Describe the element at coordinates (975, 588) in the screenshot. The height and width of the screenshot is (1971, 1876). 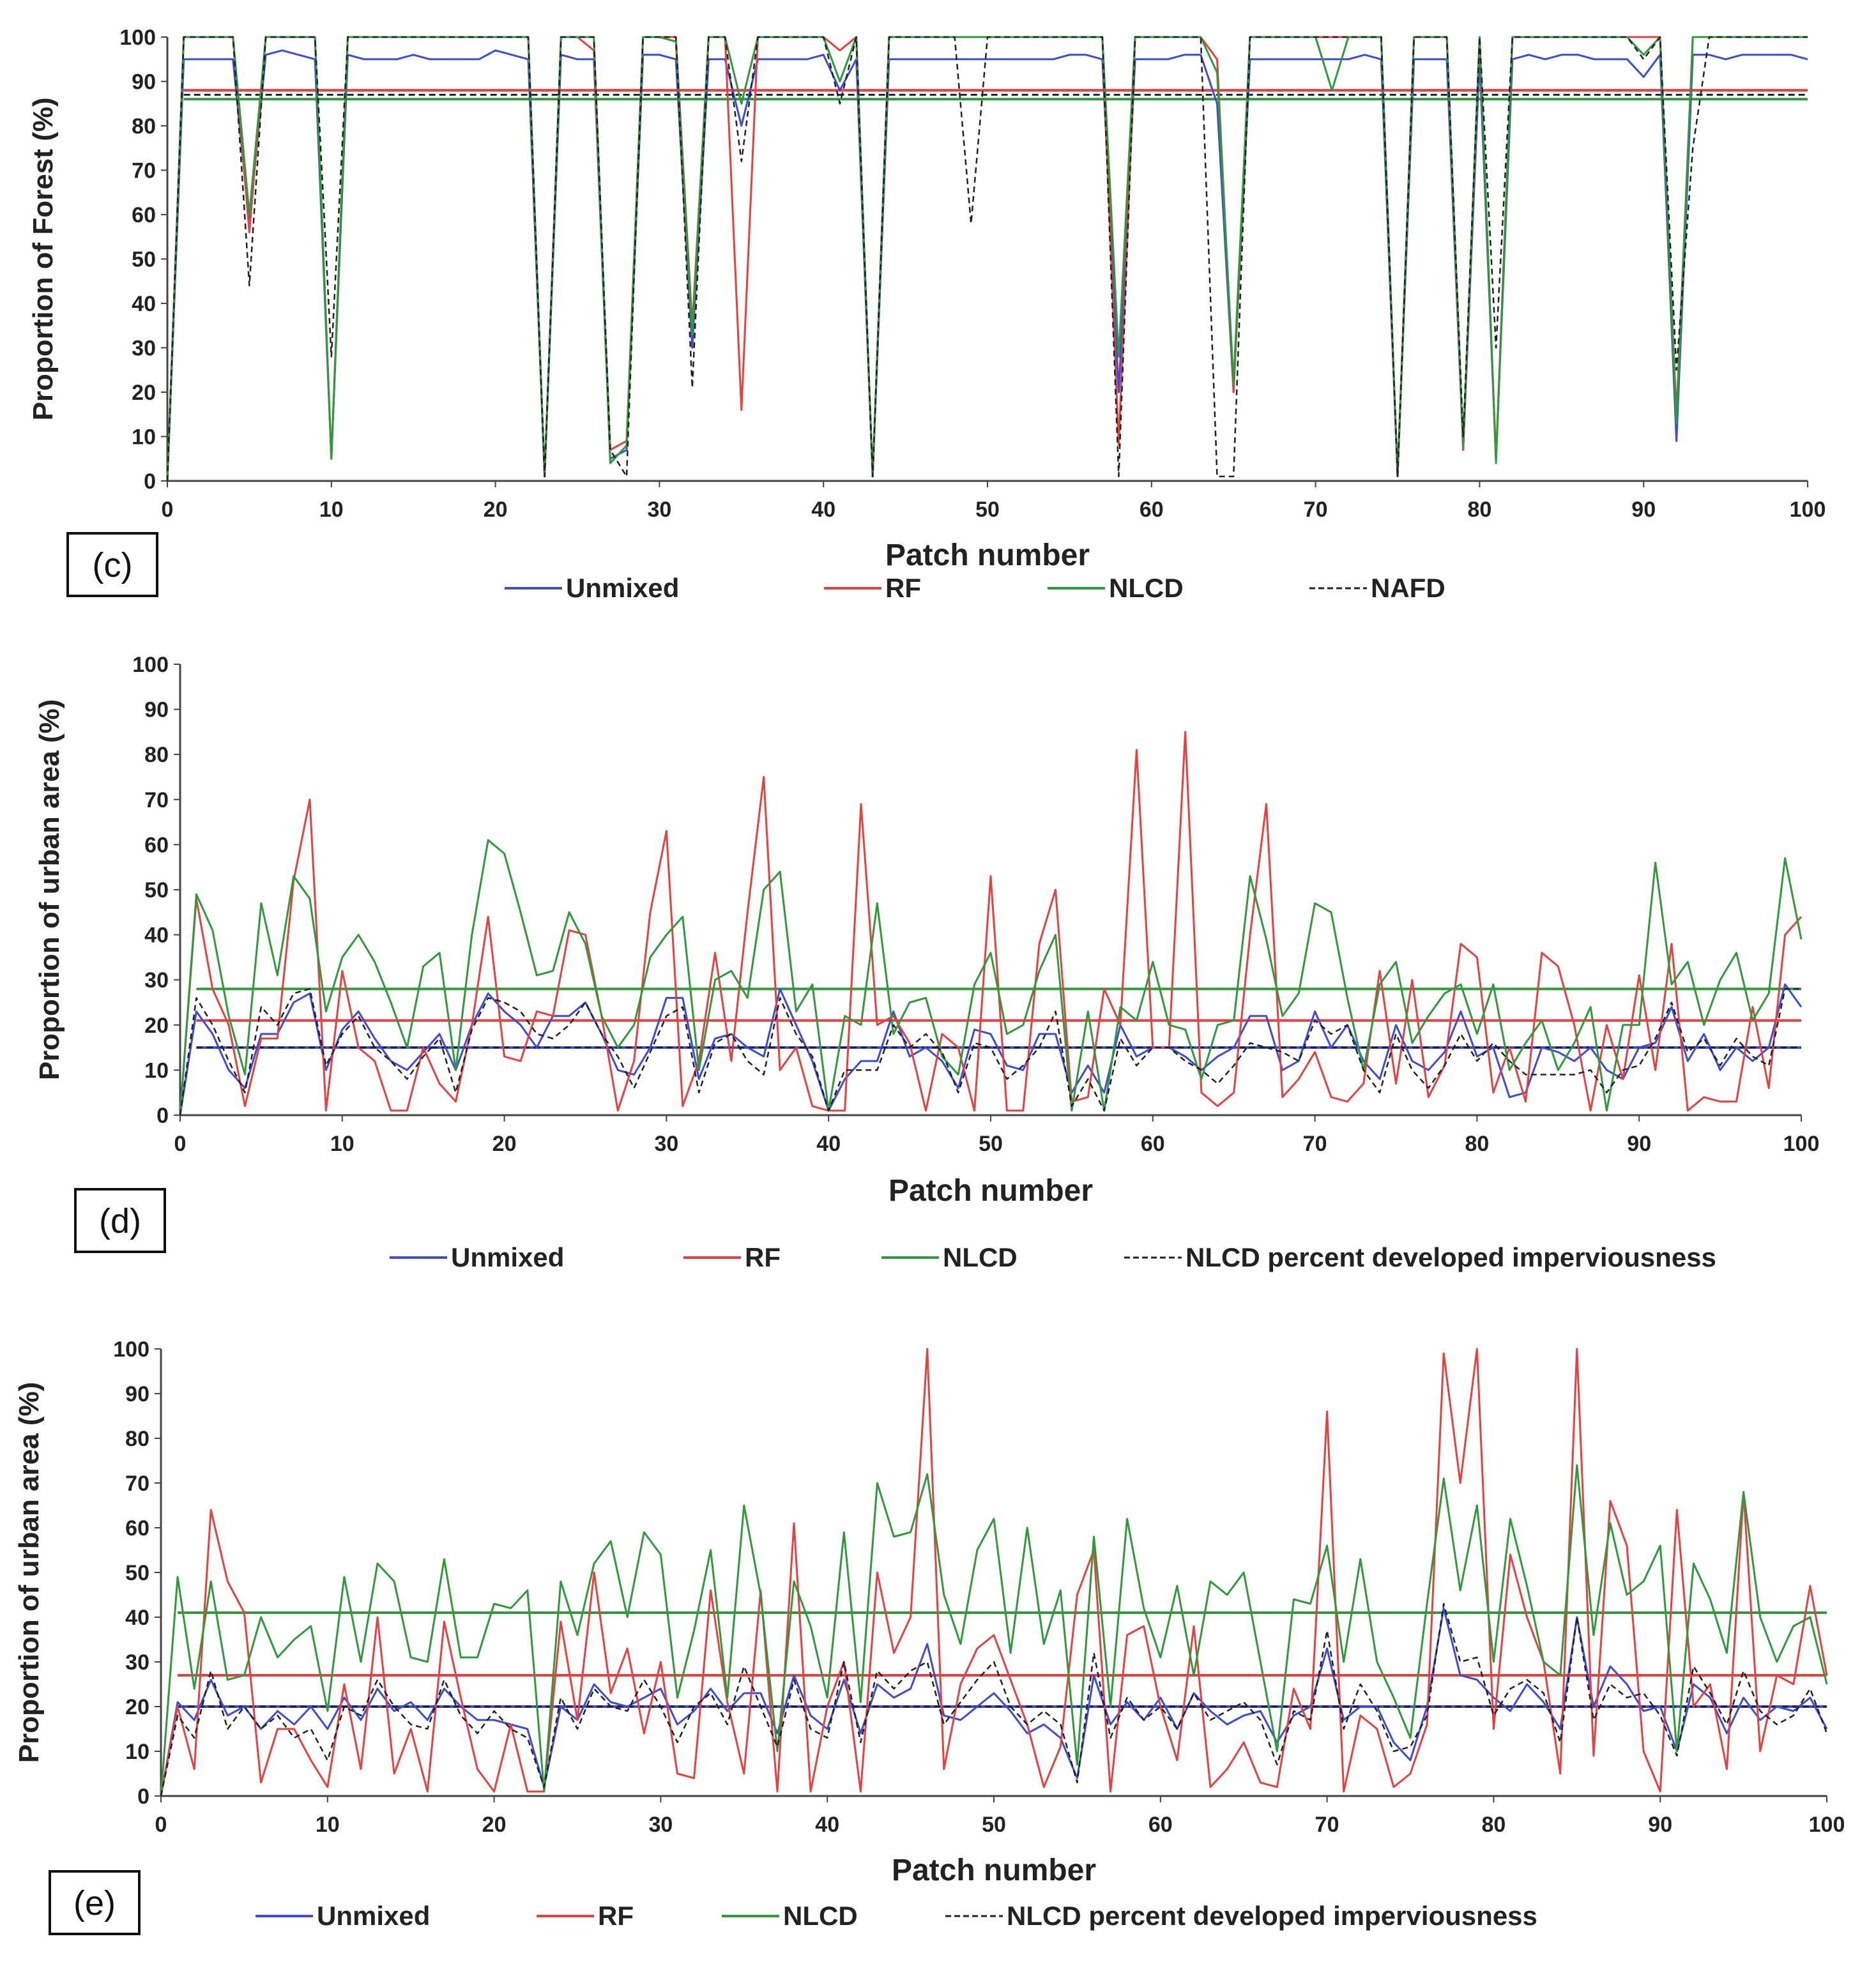
I see `legend: Unmixed RF NLCD NAFD` at that location.